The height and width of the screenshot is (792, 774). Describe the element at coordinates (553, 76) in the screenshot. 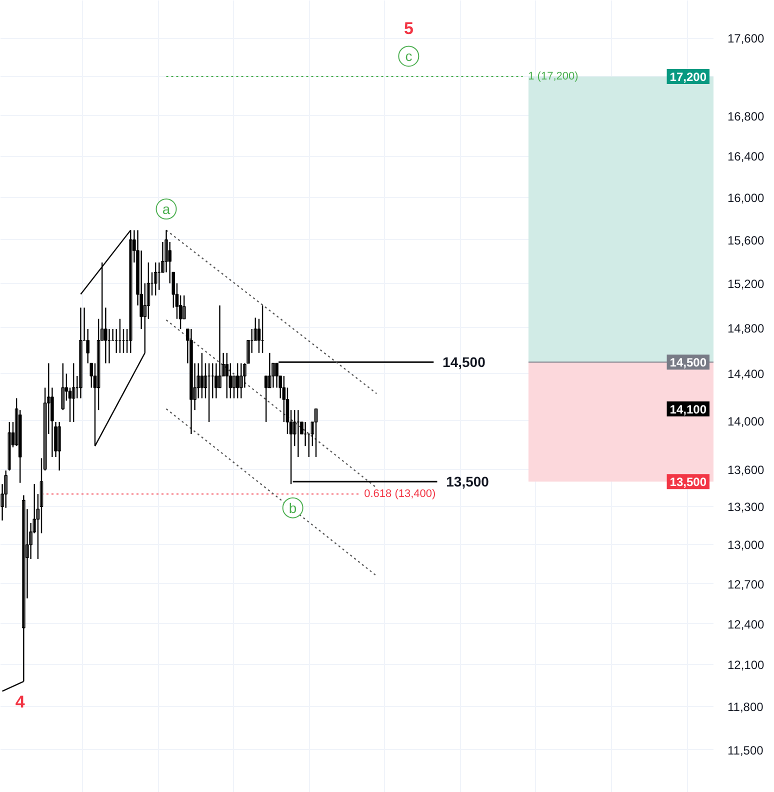

I see `ref-line-label: 1 (17,200)` at that location.